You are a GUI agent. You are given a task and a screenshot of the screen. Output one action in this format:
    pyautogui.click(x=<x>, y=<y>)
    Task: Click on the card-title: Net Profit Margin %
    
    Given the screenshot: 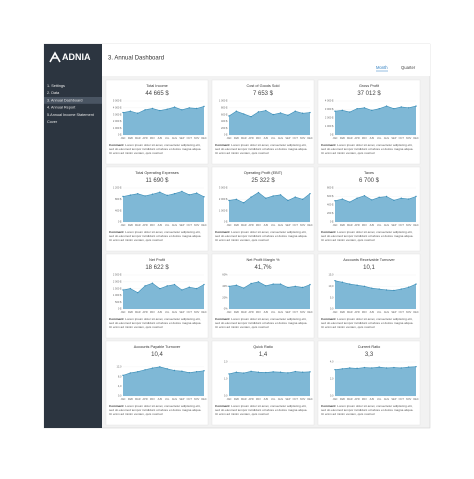 What is the action you would take?
    pyautogui.click(x=264, y=260)
    